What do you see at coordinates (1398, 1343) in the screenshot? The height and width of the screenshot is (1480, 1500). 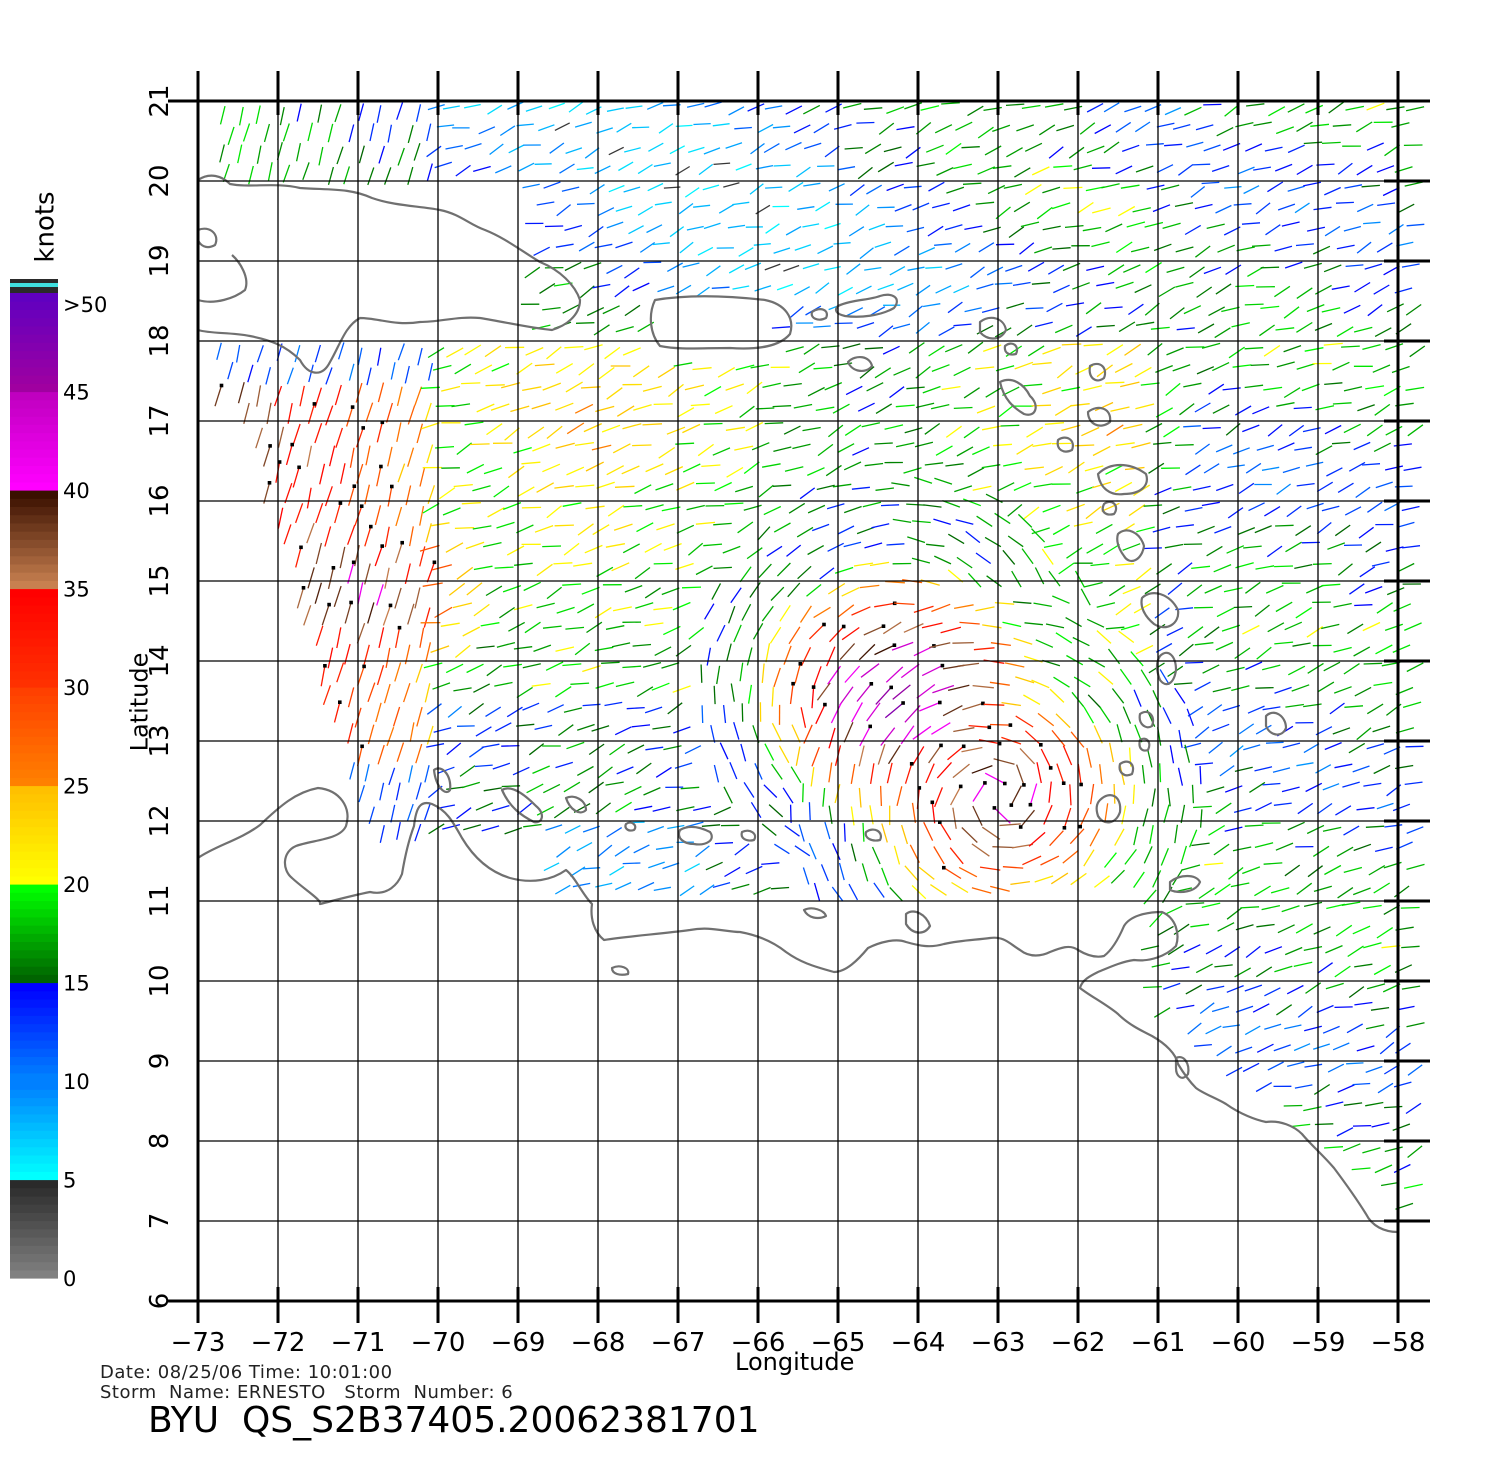 I see `lon-tick-label: −58` at bounding box center [1398, 1343].